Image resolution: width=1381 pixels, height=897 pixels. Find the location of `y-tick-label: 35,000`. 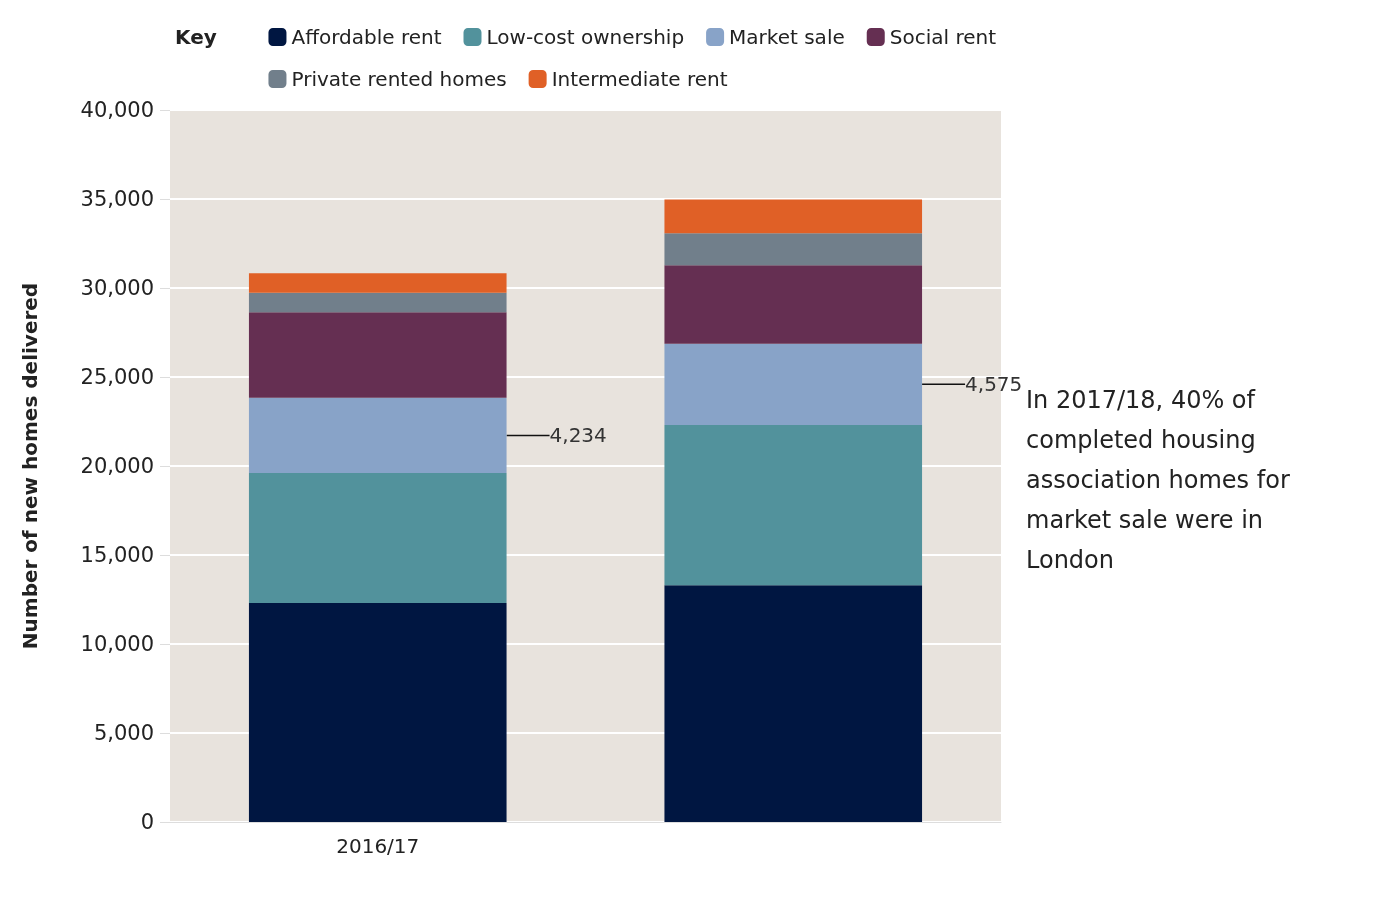

y-tick-label: 35,000 is located at coordinates (117, 199).